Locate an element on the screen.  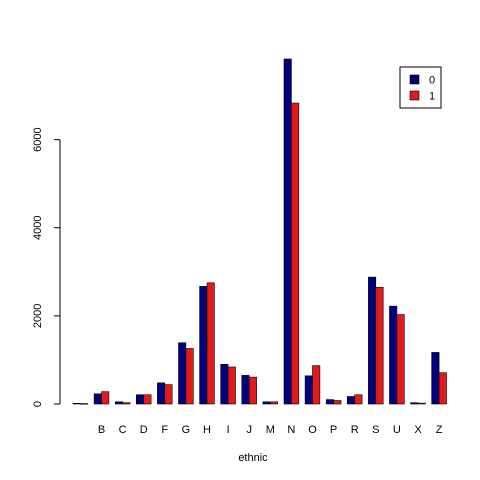
x-tick-label: G is located at coordinates (186, 430).